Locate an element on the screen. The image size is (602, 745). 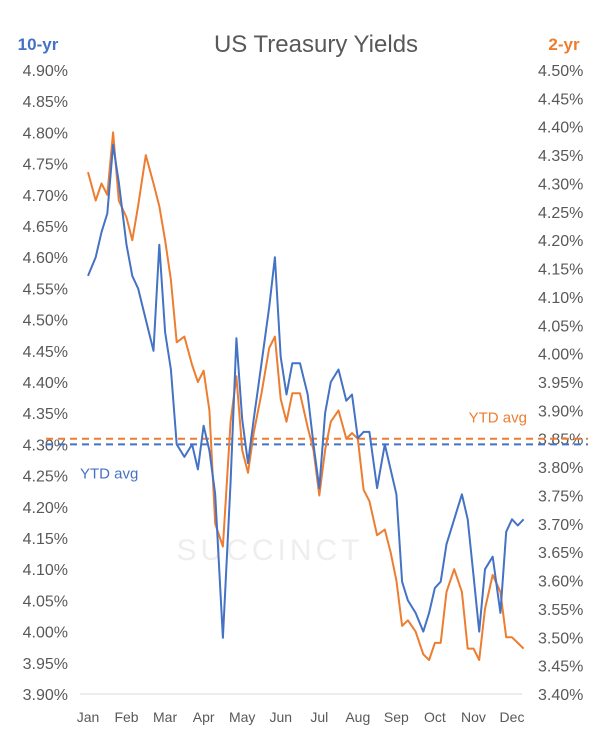
right-tick-label: 3.40% is located at coordinates (560, 695).